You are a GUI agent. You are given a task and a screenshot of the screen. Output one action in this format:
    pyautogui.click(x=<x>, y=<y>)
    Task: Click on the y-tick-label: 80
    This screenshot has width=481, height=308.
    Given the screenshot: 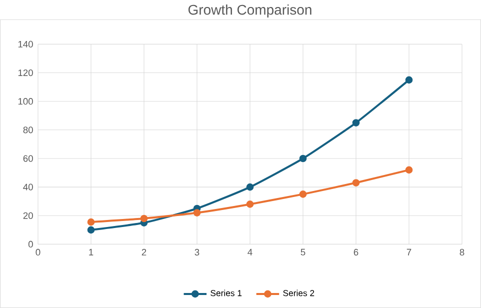 What is the action you would take?
    pyautogui.click(x=28, y=130)
    